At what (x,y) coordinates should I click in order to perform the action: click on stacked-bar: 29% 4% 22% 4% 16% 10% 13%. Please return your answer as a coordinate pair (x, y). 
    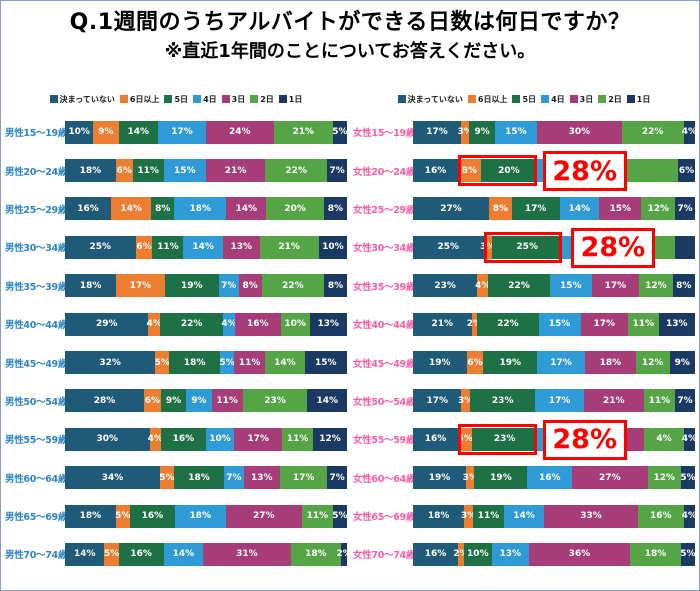
    Looking at the image, I should click on (206, 324).